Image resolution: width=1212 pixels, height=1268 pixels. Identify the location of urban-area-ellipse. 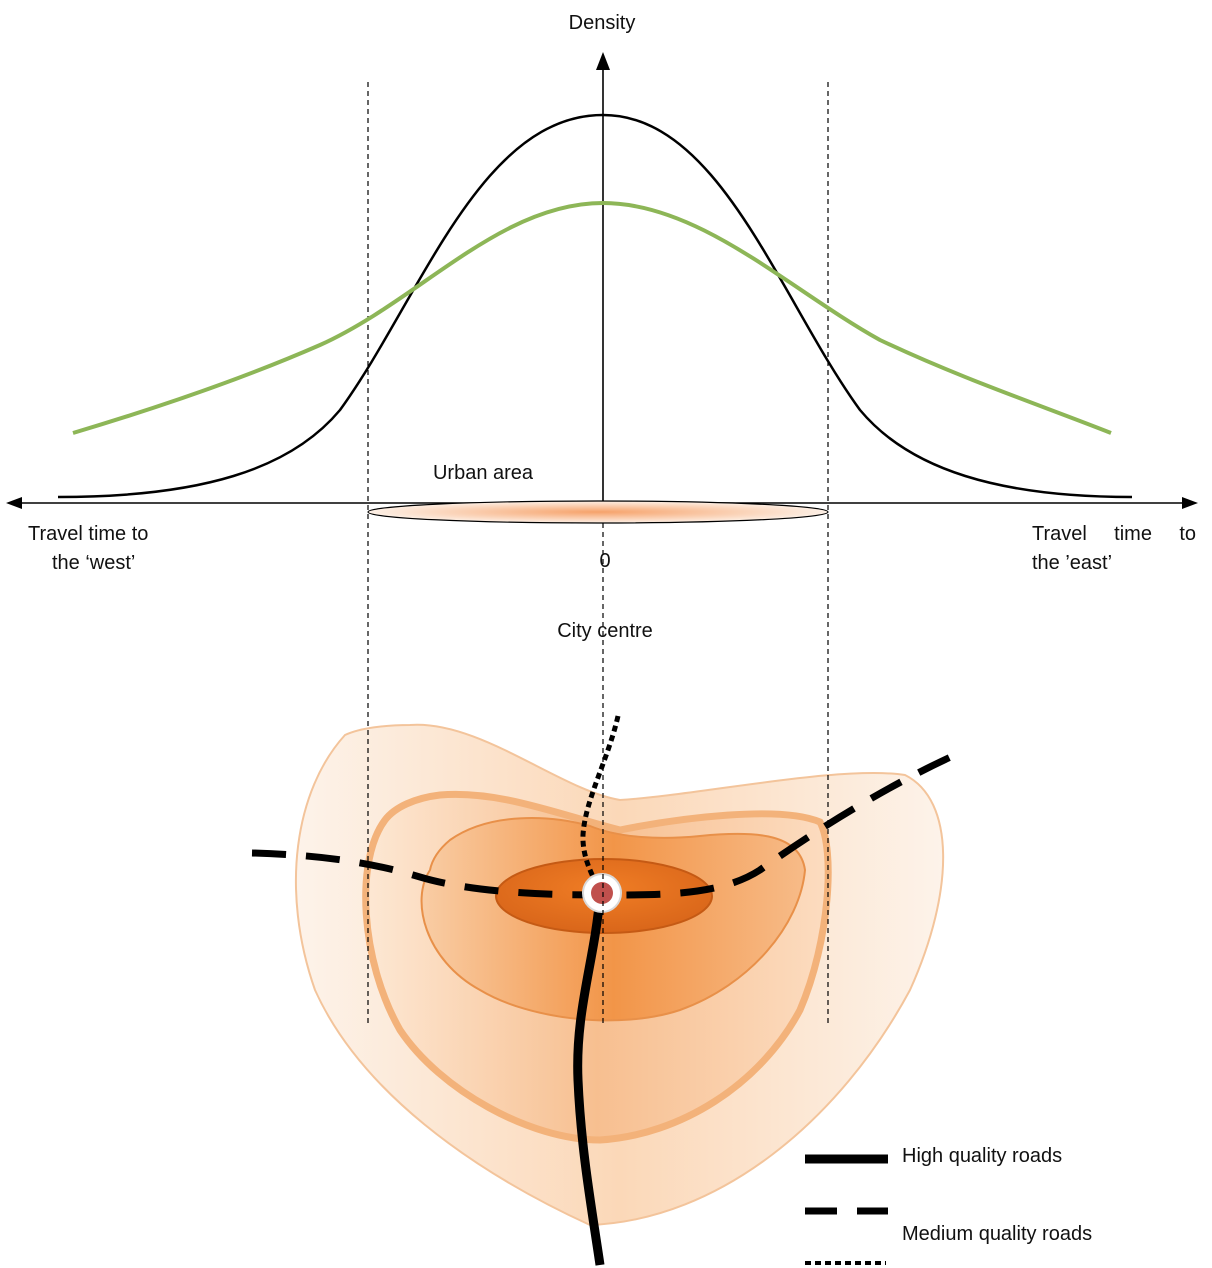
(598, 512).